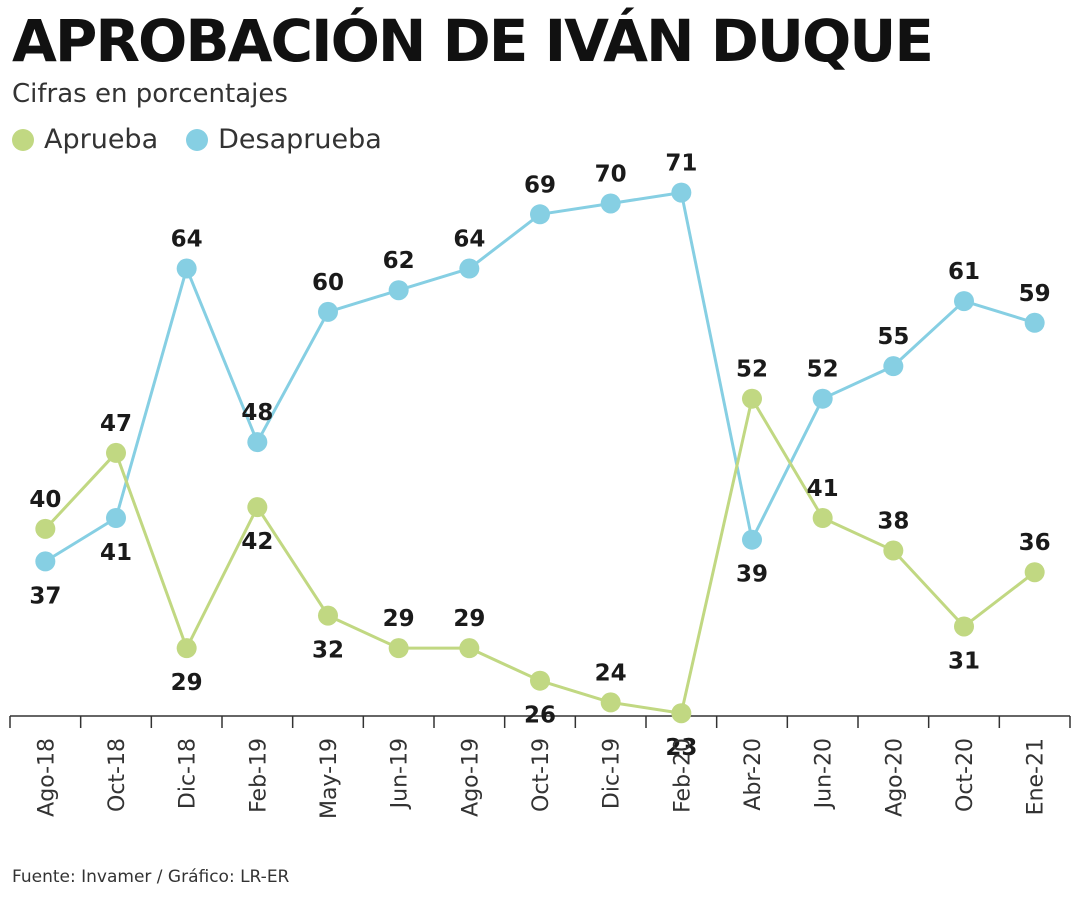 This screenshot has height=900, width=1080. What do you see at coordinates (964, 661) in the screenshot?
I see `data-label-aprueba: 31` at bounding box center [964, 661].